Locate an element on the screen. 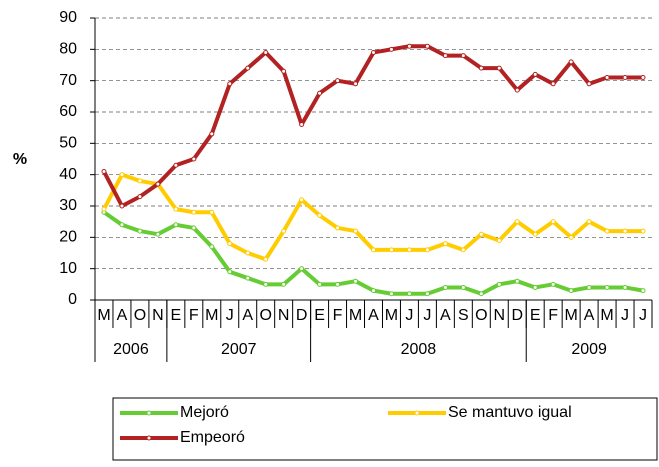  y-tick-label: 10 is located at coordinates (68, 268).